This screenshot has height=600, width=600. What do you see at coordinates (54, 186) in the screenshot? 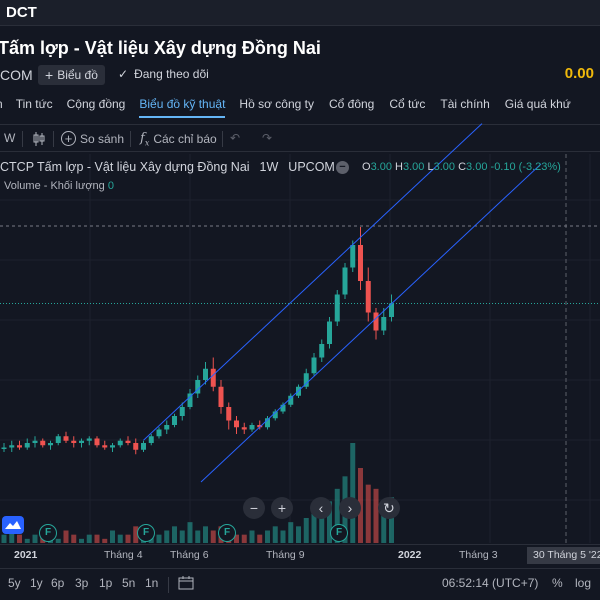
I see `volume-label: Volume - Khối lượng` at bounding box center [54, 186].